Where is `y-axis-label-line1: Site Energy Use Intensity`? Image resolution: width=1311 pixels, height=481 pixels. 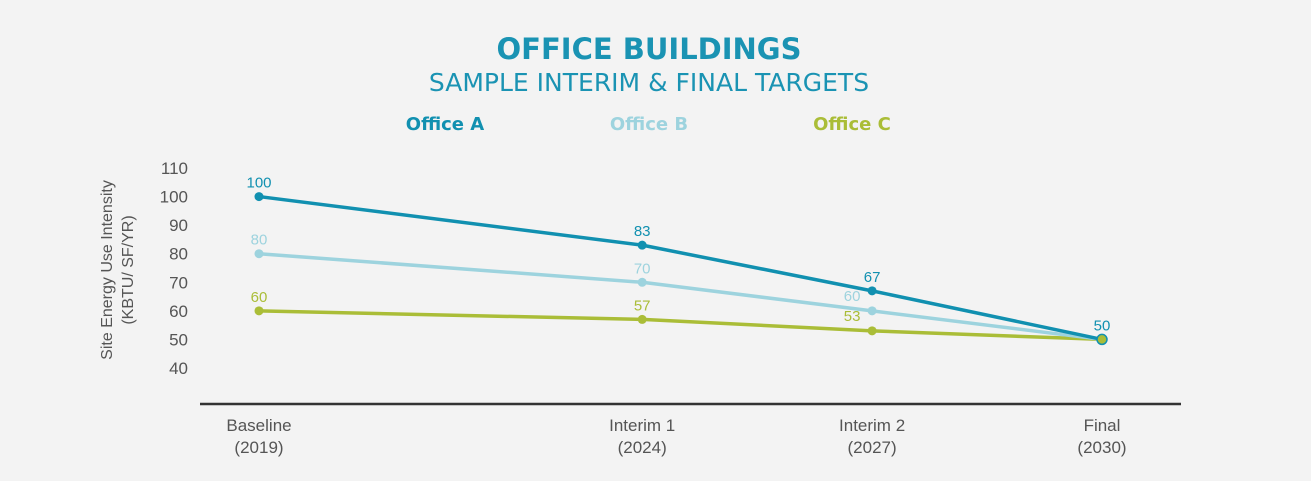 y-axis-label-line1: Site Energy Use Intensity is located at coordinates (107, 270).